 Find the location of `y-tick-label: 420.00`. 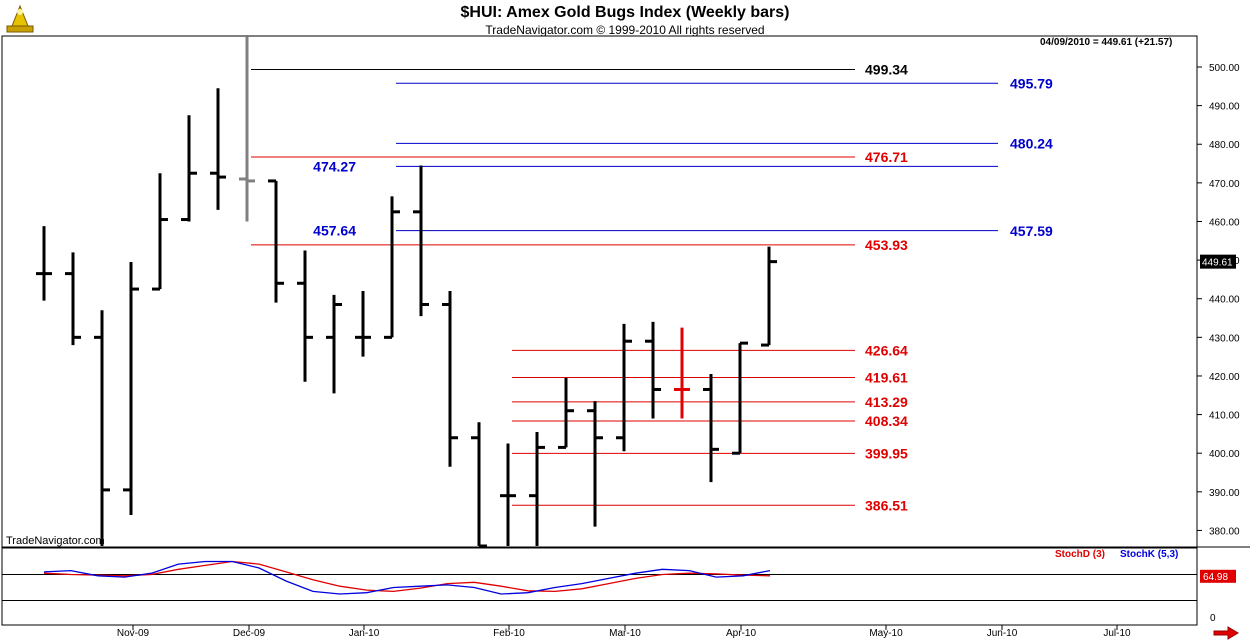

y-tick-label: 420.00 is located at coordinates (1224, 377).